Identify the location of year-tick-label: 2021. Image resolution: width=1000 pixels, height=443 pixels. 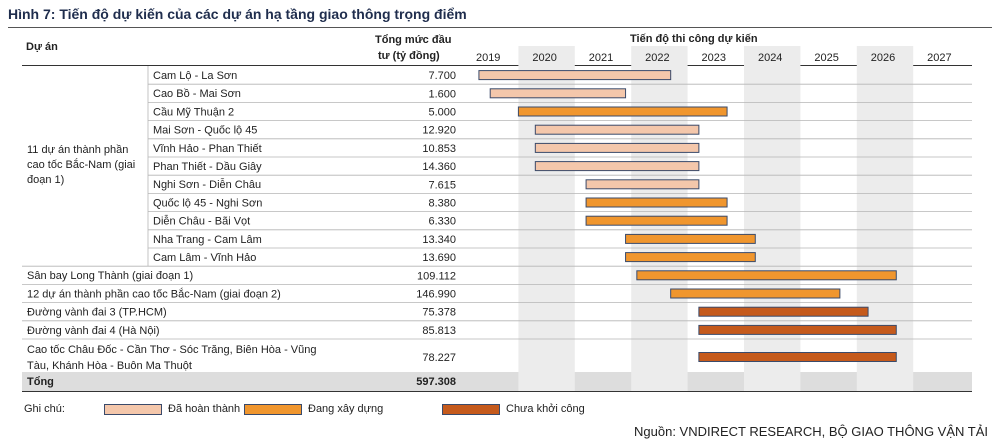
(601, 58).